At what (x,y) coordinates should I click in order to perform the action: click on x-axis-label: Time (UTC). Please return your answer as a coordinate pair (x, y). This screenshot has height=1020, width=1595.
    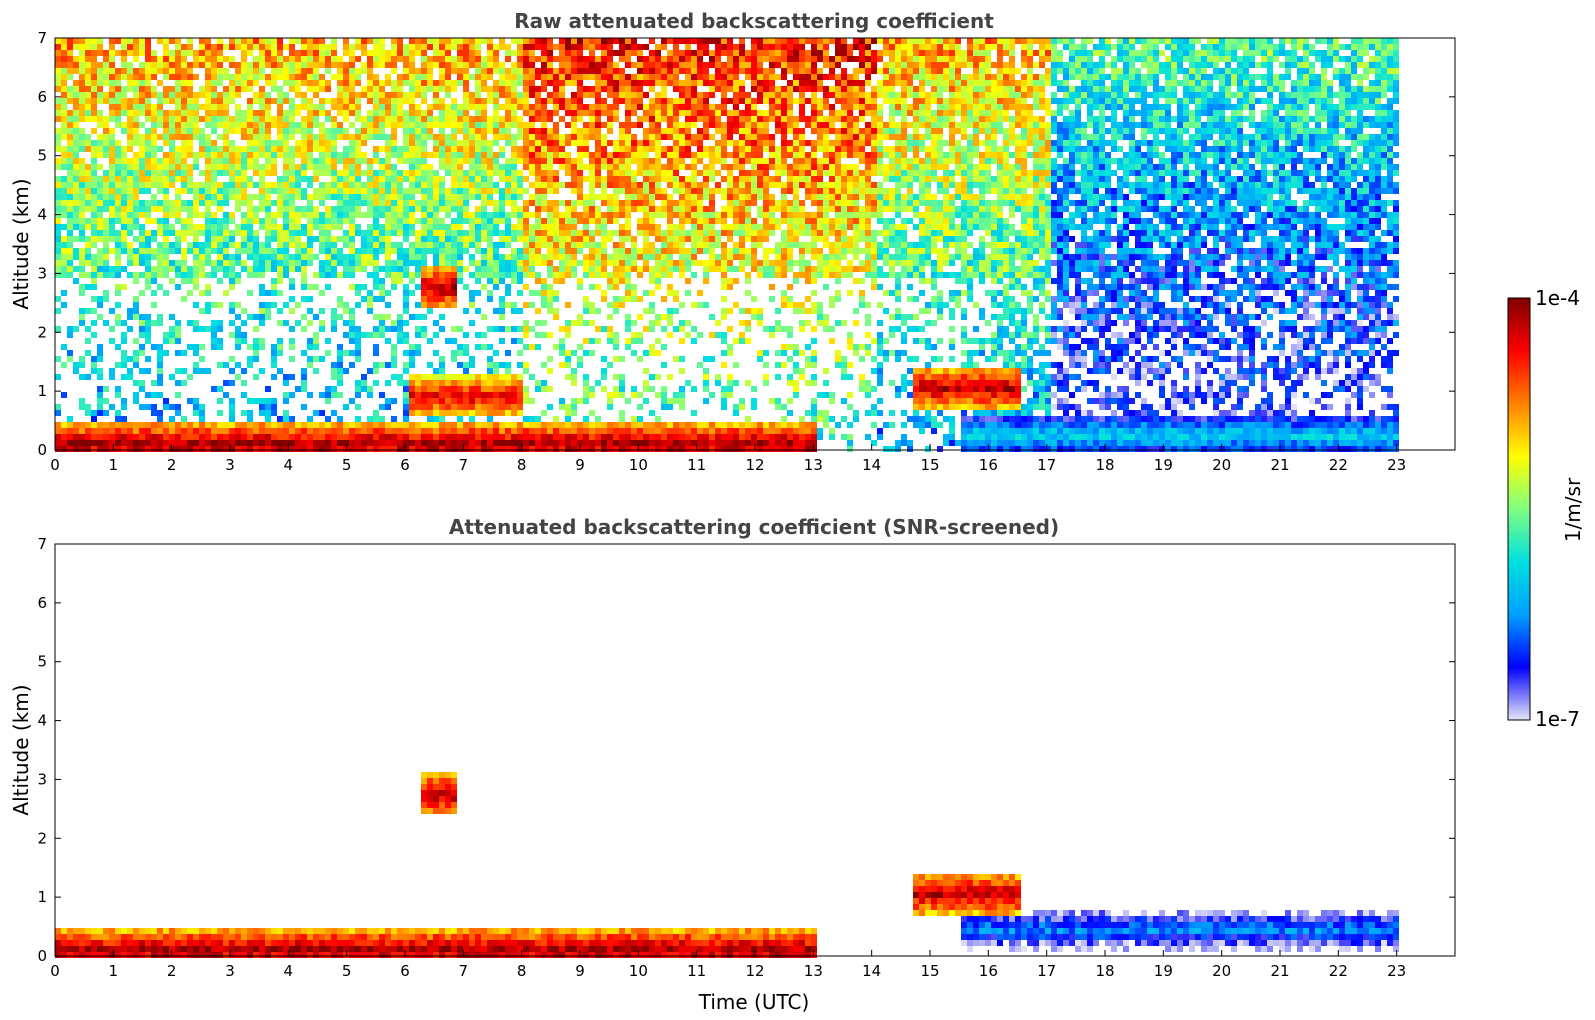
    Looking at the image, I should click on (754, 1002).